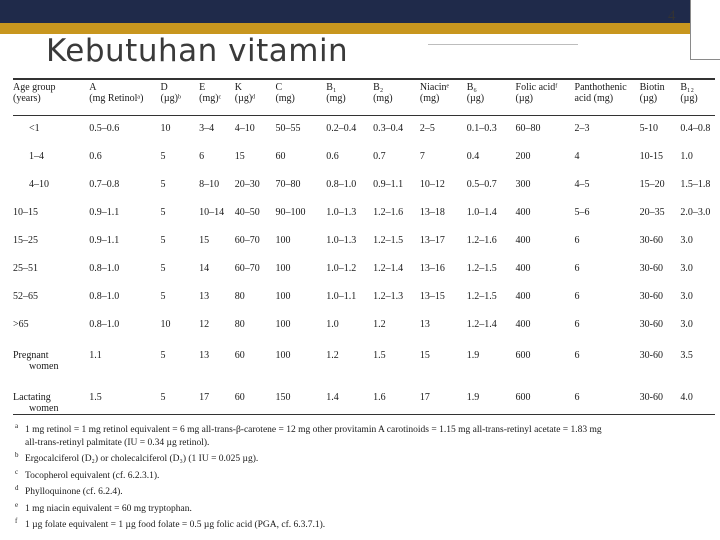  Describe the element at coordinates (165, 128) in the screenshot. I see `cell-value: 10` at that location.